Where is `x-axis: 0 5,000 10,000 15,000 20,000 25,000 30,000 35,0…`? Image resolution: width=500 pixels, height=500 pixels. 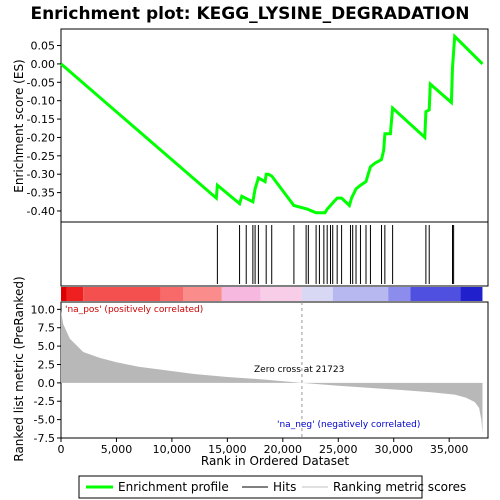 x-axis: 0 5,000 10,000 15,000 20,000 25,000 30,000 35,0… is located at coordinates (263, 447).